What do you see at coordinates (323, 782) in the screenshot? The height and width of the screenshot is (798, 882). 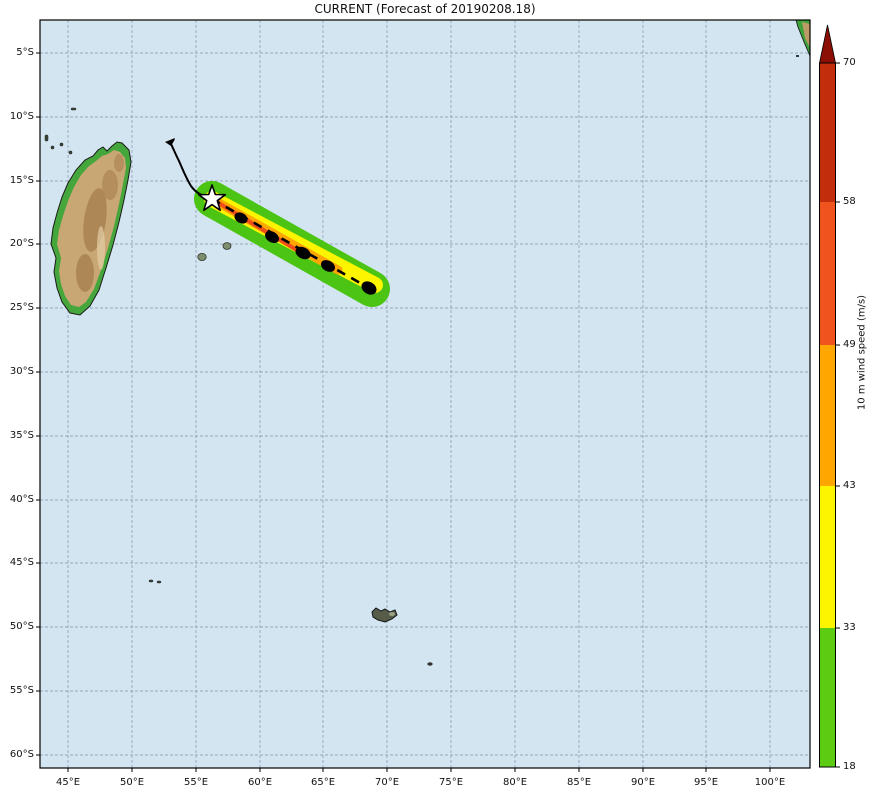 I see `x-tick-label: 65°E` at bounding box center [323, 782].